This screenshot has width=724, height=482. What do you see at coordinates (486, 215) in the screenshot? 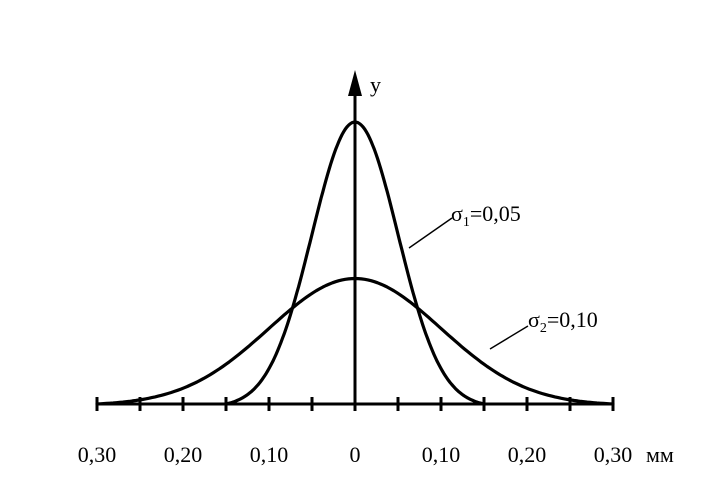
I see `series-label-sigma-1: σ1=0,05` at bounding box center [486, 215].